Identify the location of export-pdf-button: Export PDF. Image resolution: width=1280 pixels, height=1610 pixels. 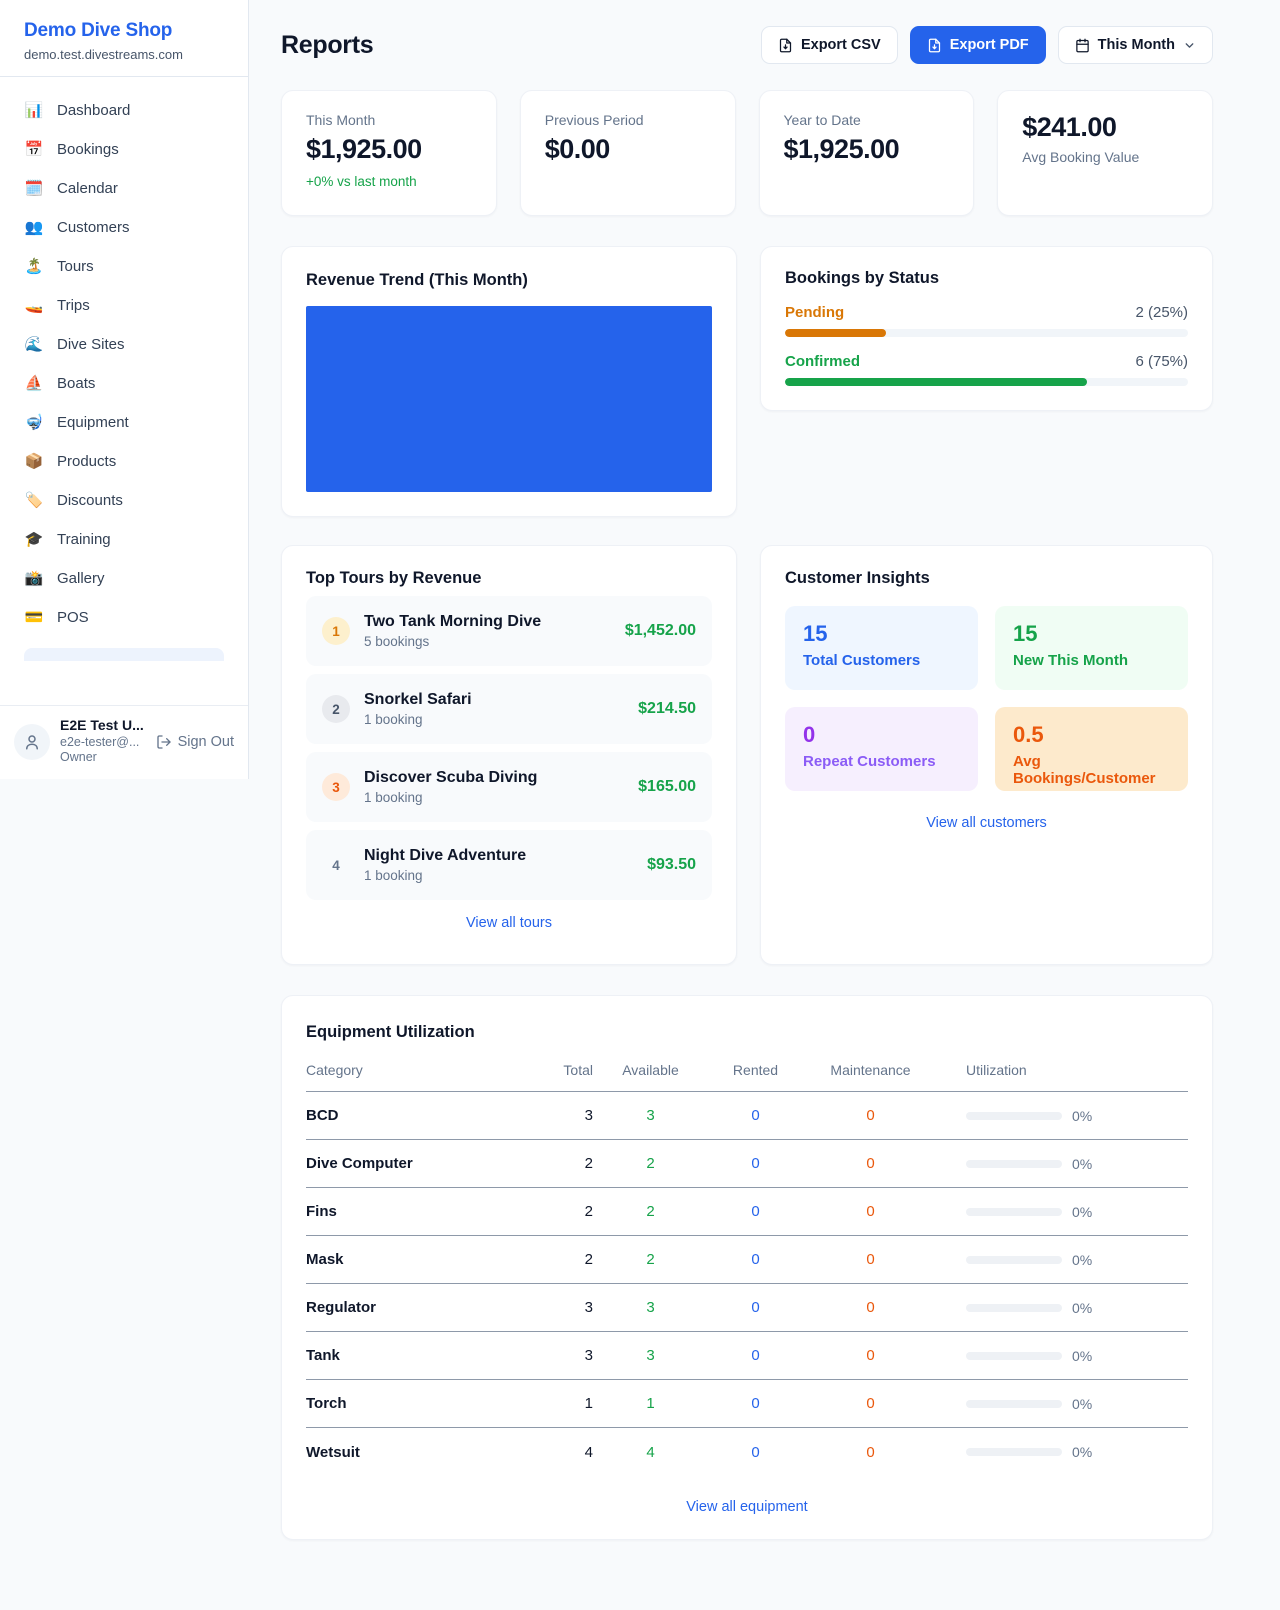
(977, 45).